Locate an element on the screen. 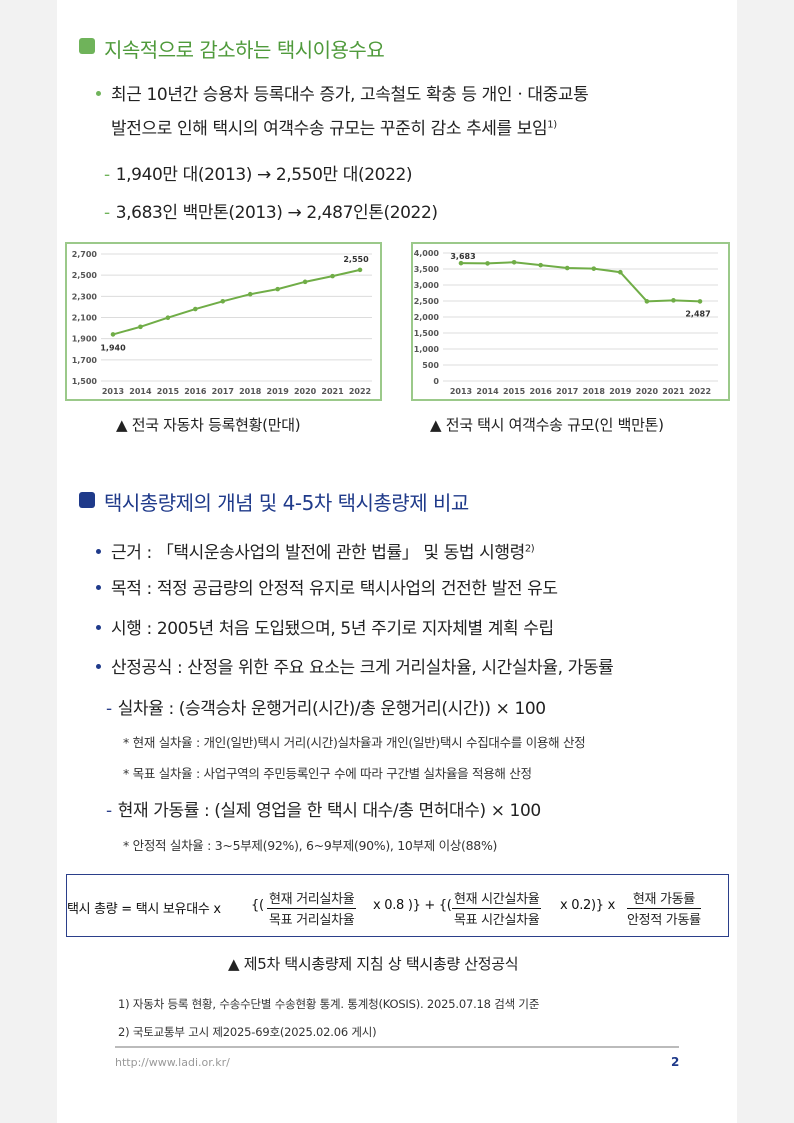 The width and height of the screenshot is (794, 1123). y-tick-label: 1,900 is located at coordinates (85, 339).